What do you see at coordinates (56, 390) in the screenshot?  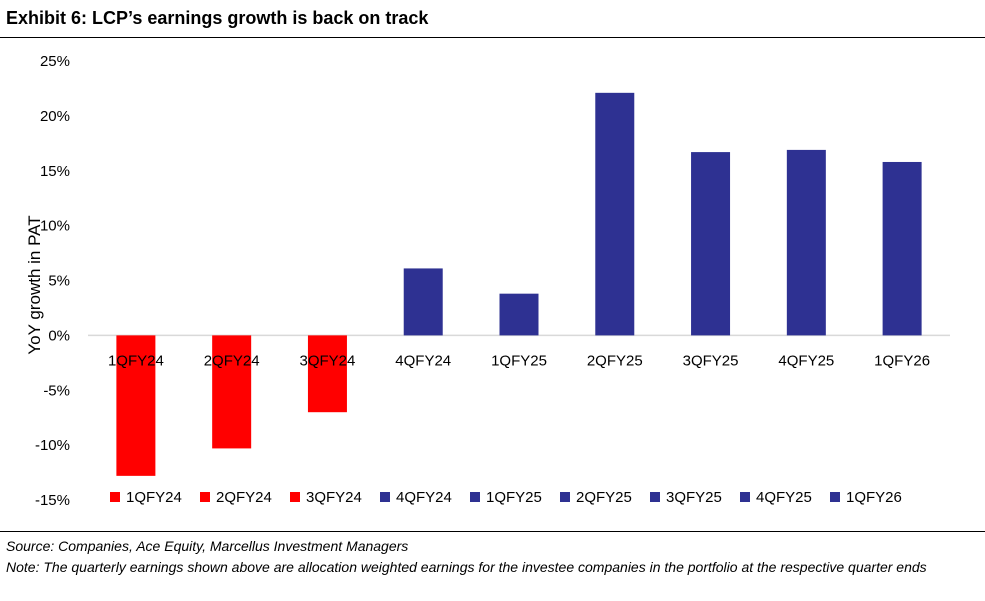 I see `y-tick-label: -5%` at bounding box center [56, 390].